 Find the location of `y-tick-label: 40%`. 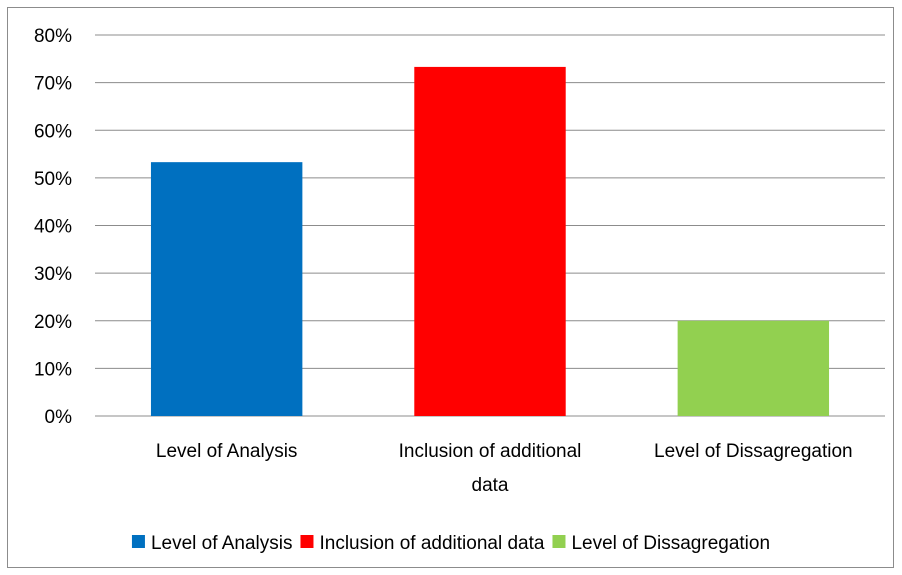

y-tick-label: 40% is located at coordinates (53, 227).